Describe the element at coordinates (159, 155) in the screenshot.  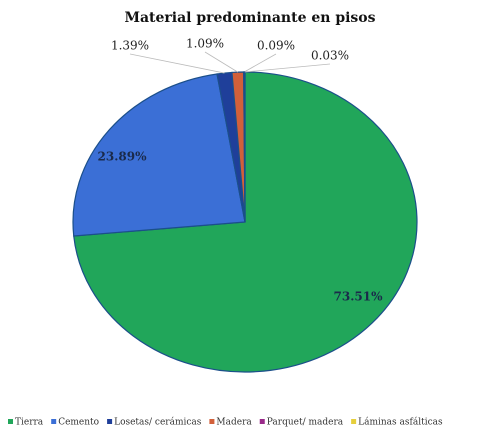
I see `pie-slice` at that location.